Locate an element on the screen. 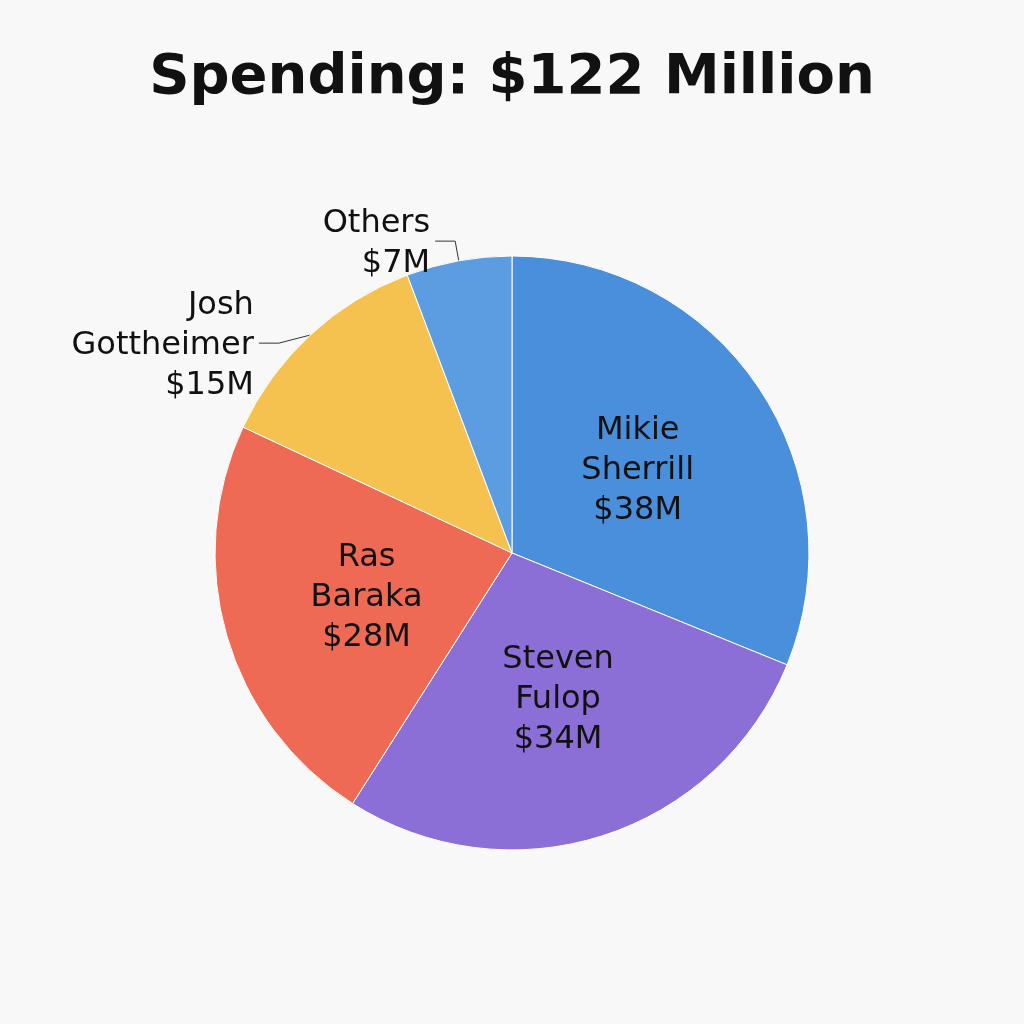 The width and height of the screenshot is (1024, 1024). data-label: $38M is located at coordinates (638, 508).